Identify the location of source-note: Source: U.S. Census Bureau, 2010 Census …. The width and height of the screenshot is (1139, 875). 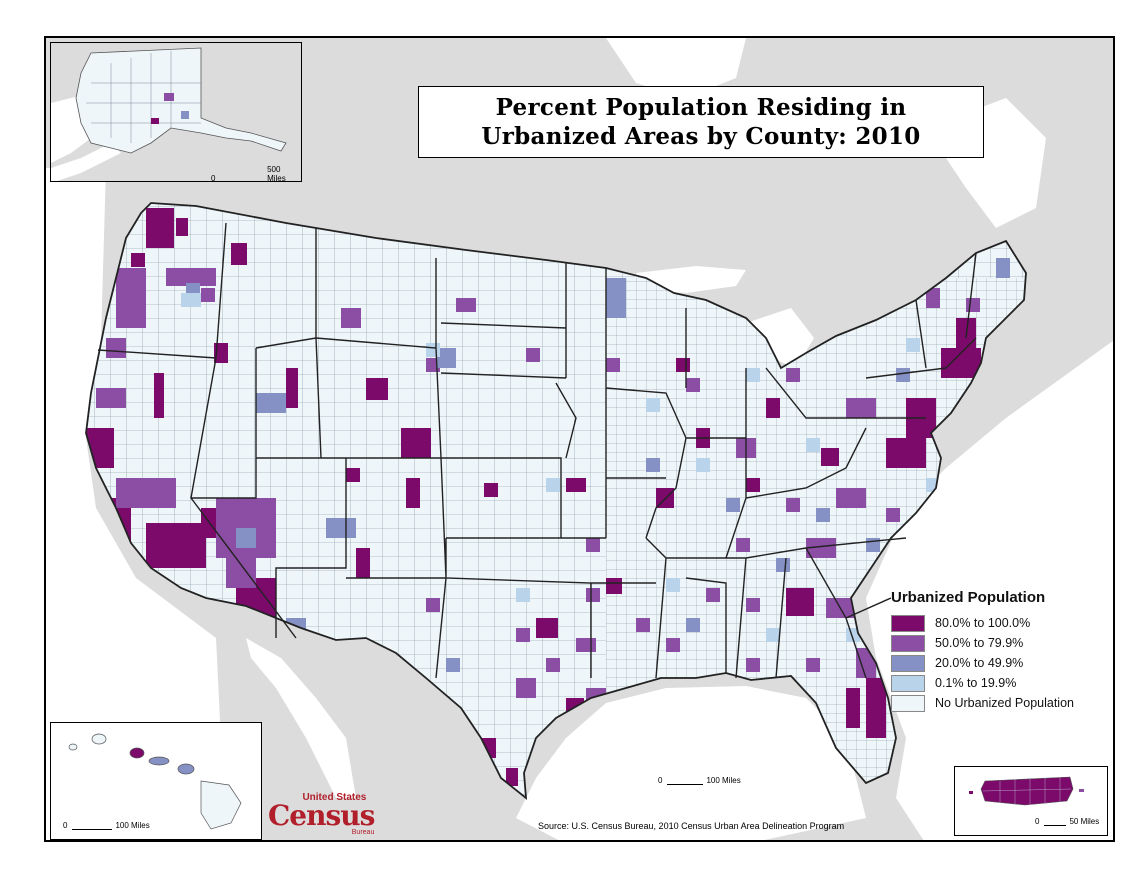
(691, 826).